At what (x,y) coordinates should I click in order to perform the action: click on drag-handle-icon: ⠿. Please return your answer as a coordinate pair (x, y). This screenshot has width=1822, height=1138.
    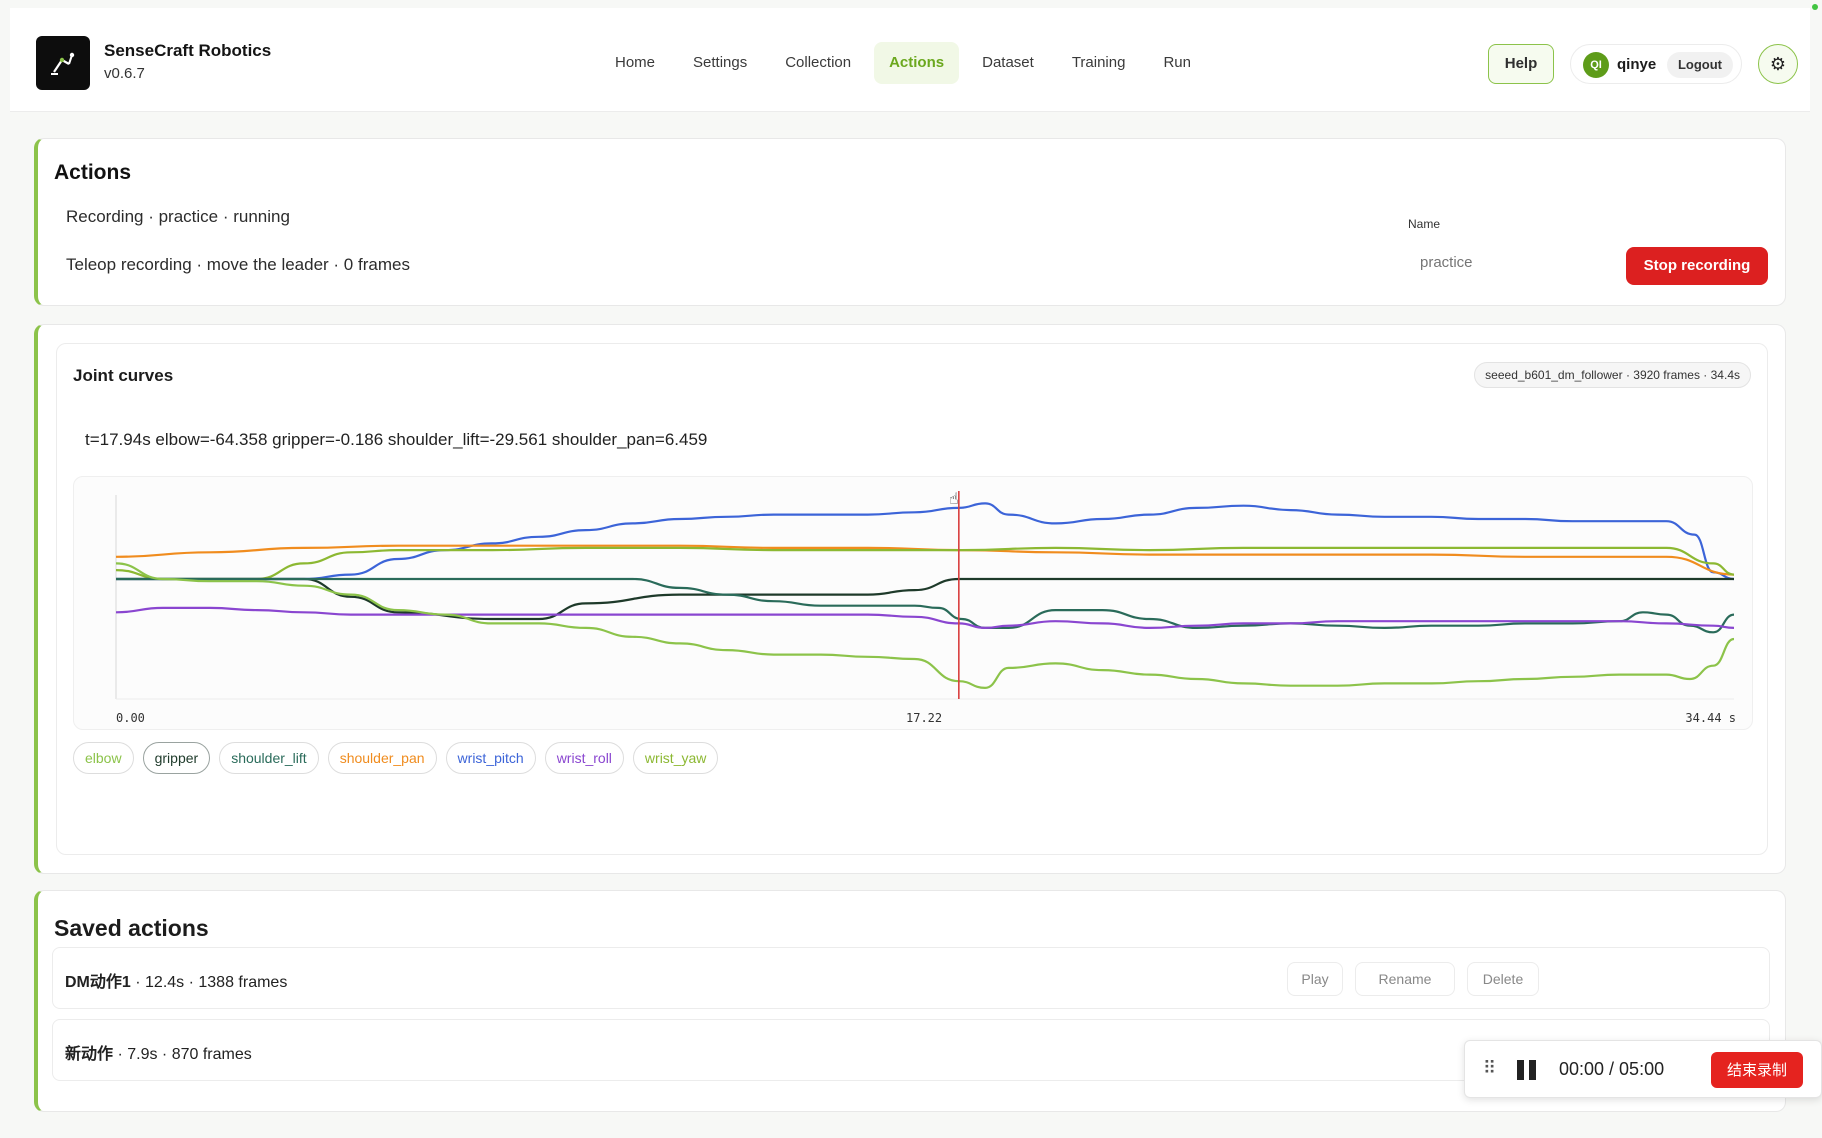
    Looking at the image, I should click on (1489, 1068).